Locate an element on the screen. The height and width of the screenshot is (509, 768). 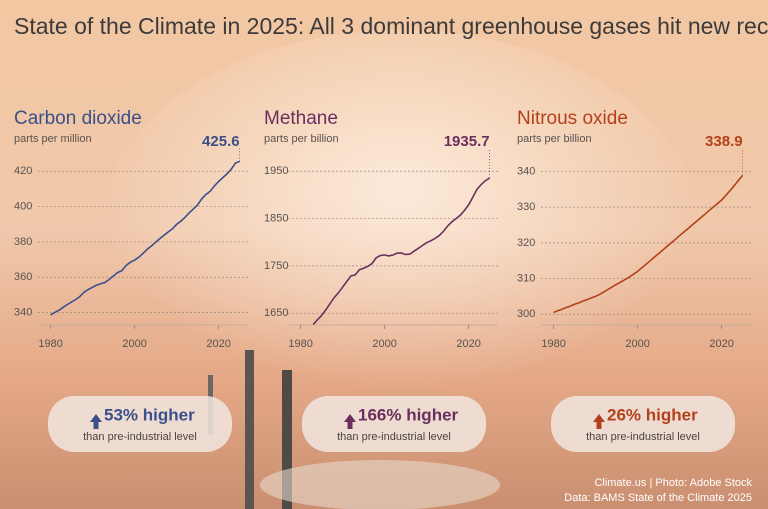
chart-title: Nitrous oxide is located at coordinates (572, 118).